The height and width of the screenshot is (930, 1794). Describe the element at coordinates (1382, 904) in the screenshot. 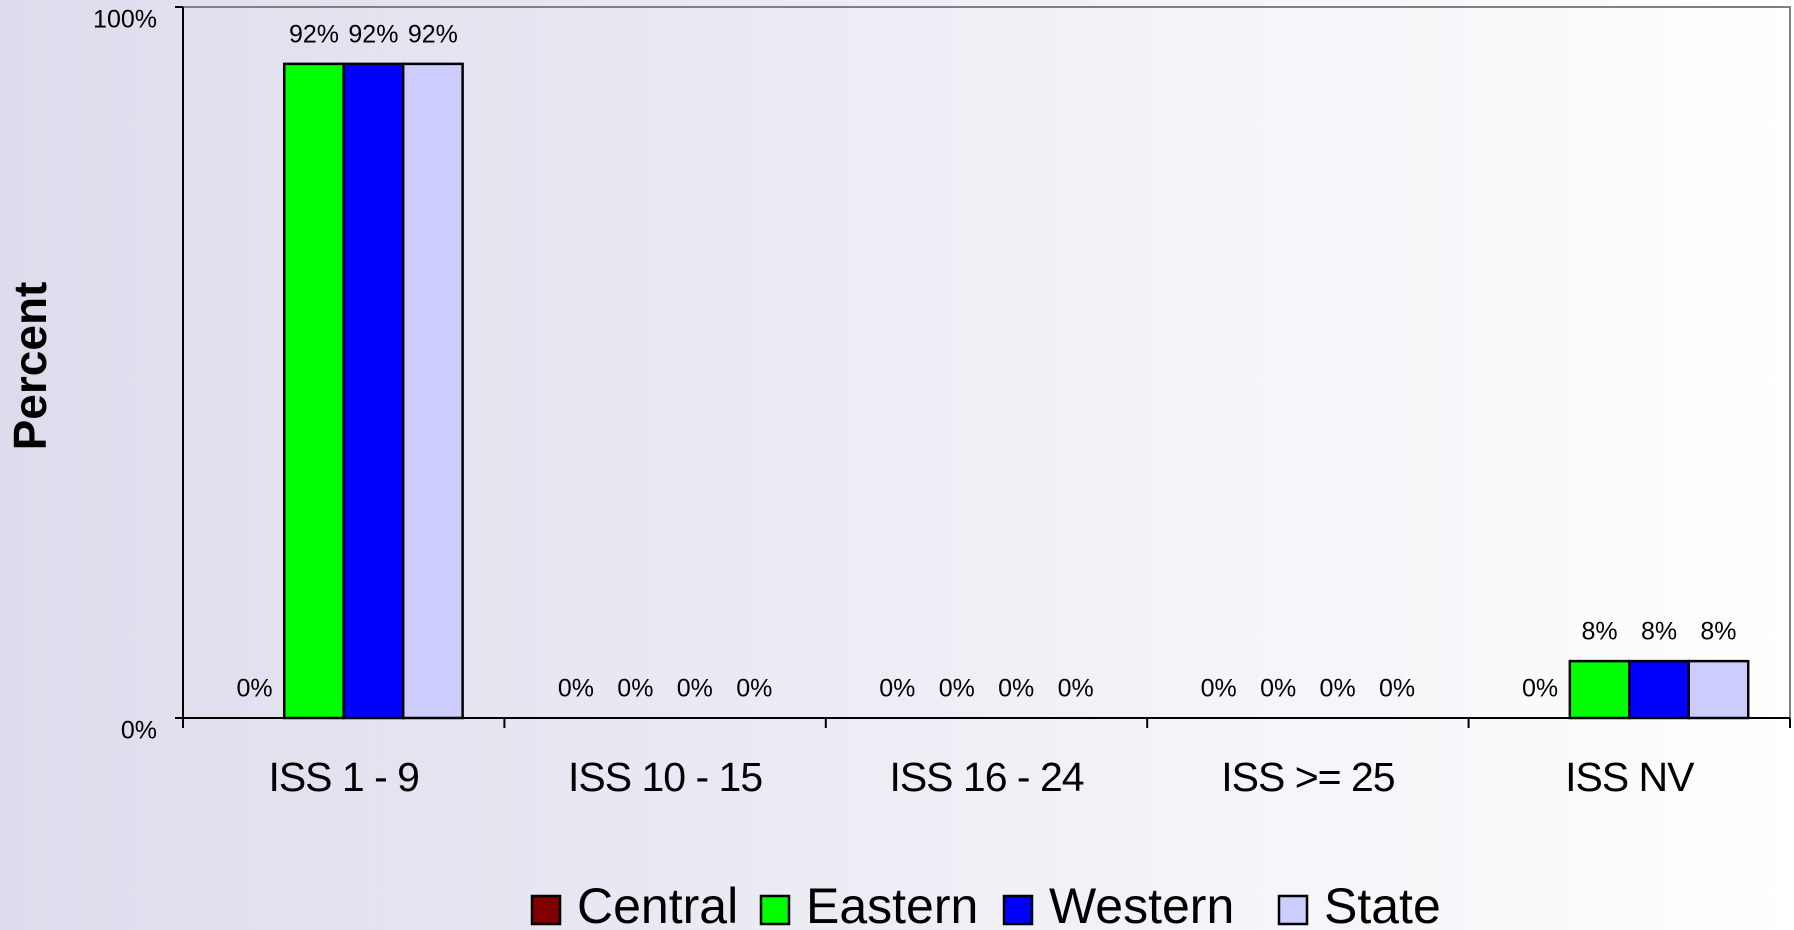

I see `legend-label: State` at that location.